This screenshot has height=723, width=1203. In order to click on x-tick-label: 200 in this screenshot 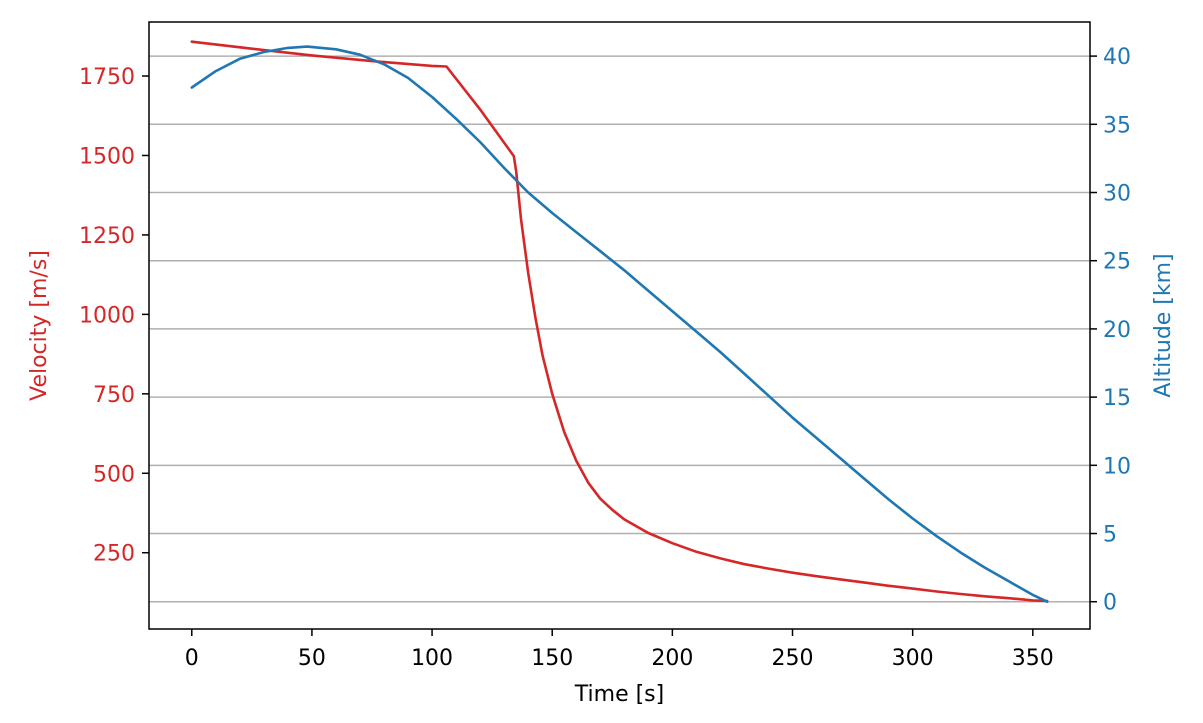, I will do `click(672, 658)`.